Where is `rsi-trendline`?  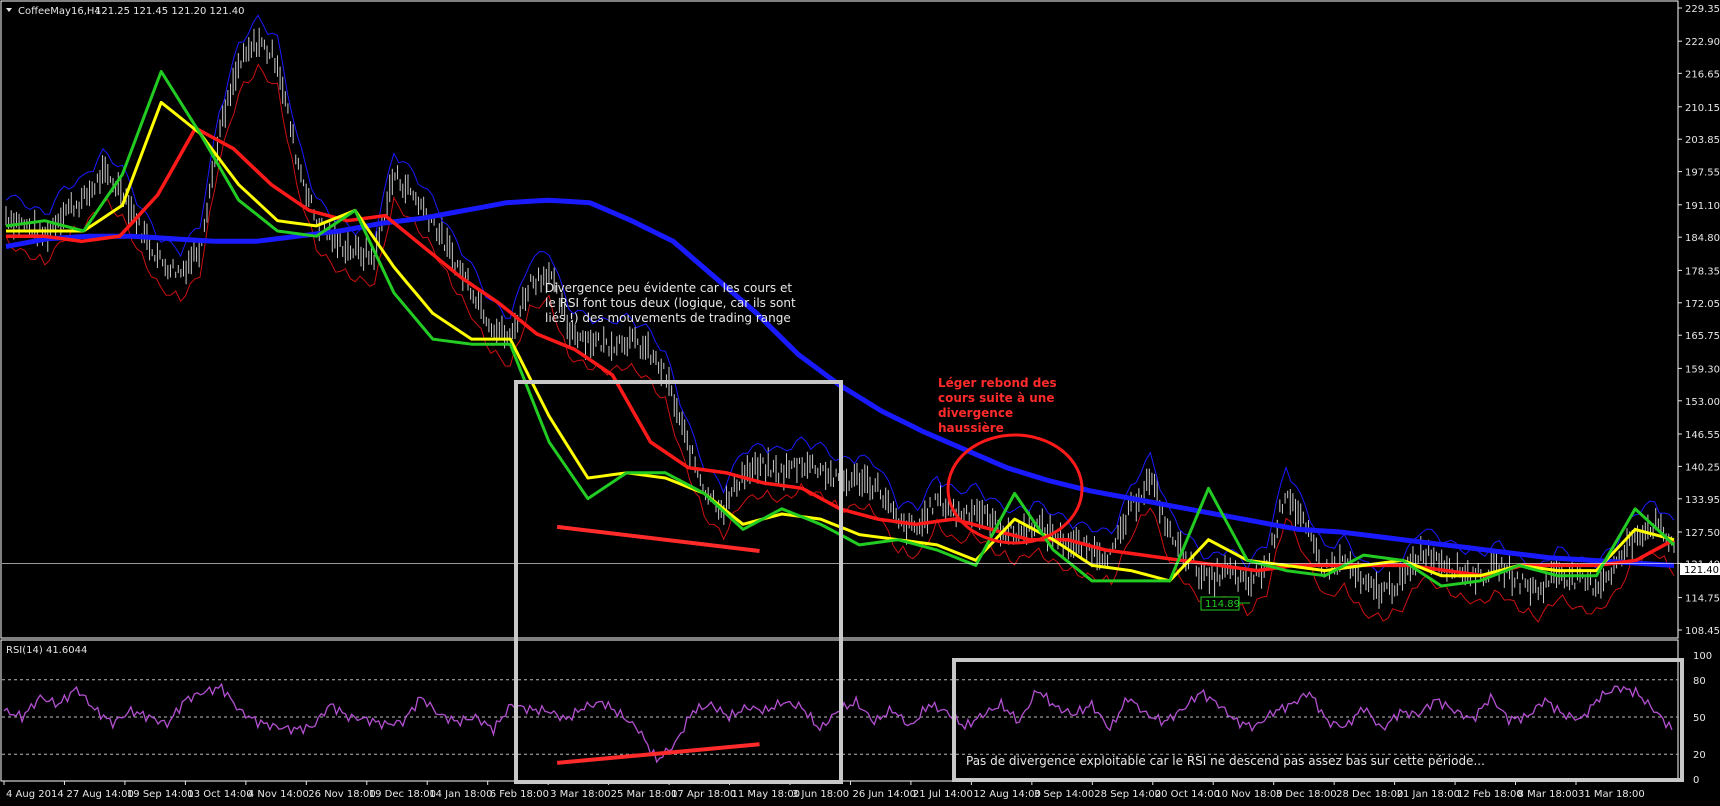
rsi-trendline is located at coordinates (658, 753).